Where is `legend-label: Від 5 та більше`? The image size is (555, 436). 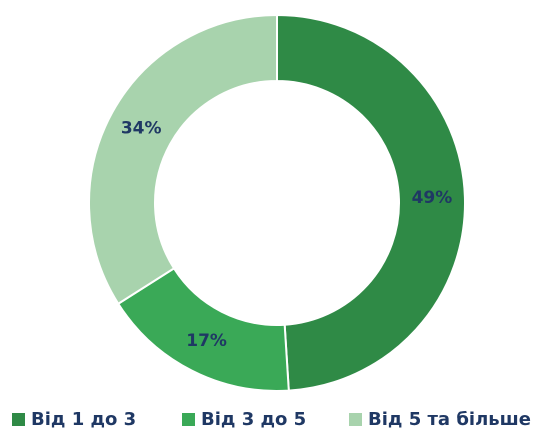
legend-label: Від 5 та більше is located at coordinates (449, 419).